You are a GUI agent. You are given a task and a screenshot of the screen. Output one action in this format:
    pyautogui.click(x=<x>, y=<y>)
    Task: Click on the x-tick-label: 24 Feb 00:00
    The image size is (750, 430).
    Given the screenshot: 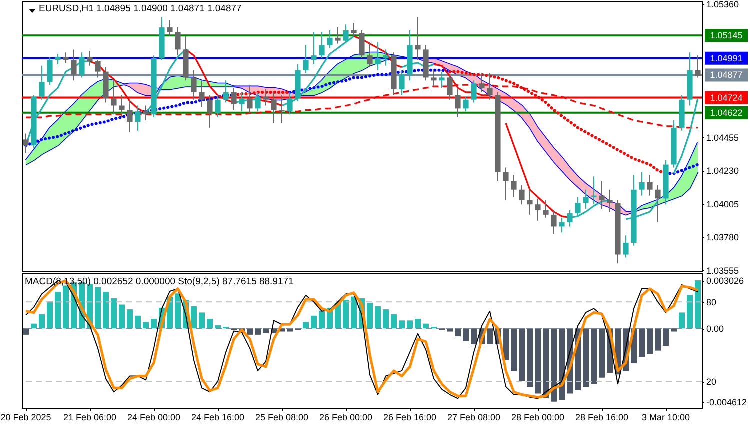 What is the action you would take?
    pyautogui.click(x=154, y=417)
    